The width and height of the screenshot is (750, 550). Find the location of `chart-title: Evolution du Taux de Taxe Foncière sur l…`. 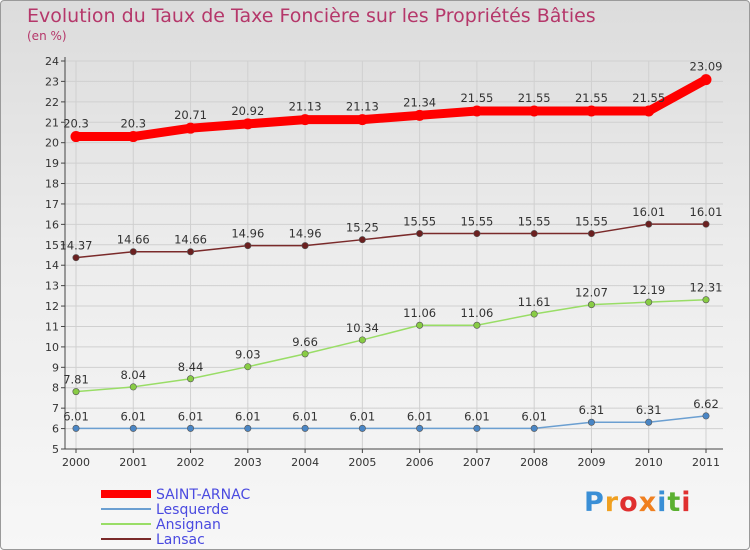

chart-title: Evolution du Taux de Taxe Foncière sur l… is located at coordinates (311, 16).